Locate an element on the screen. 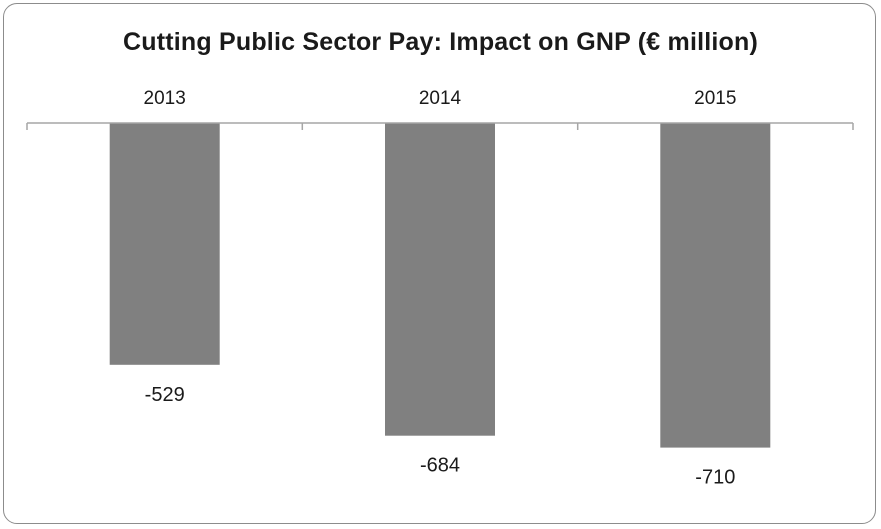 The width and height of the screenshot is (881, 529). data-label-2013: -529 is located at coordinates (165, 395).